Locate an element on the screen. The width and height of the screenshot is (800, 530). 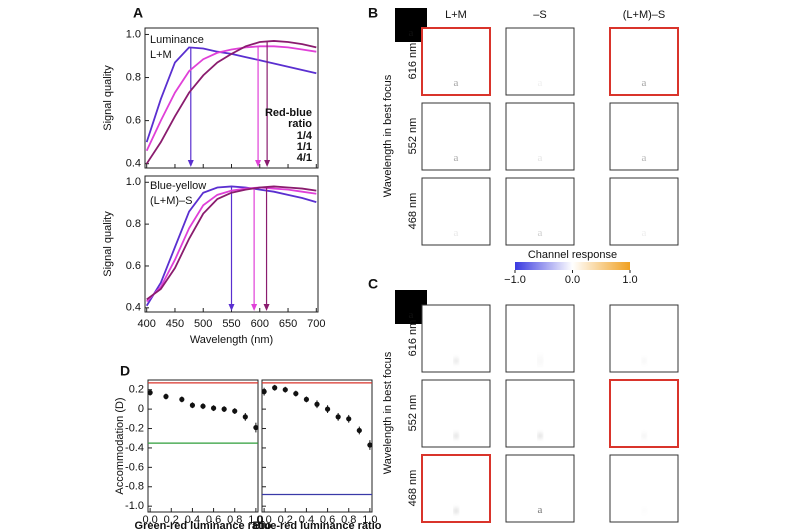
colorbar-title: Channel response is located at coordinates (572, 255).